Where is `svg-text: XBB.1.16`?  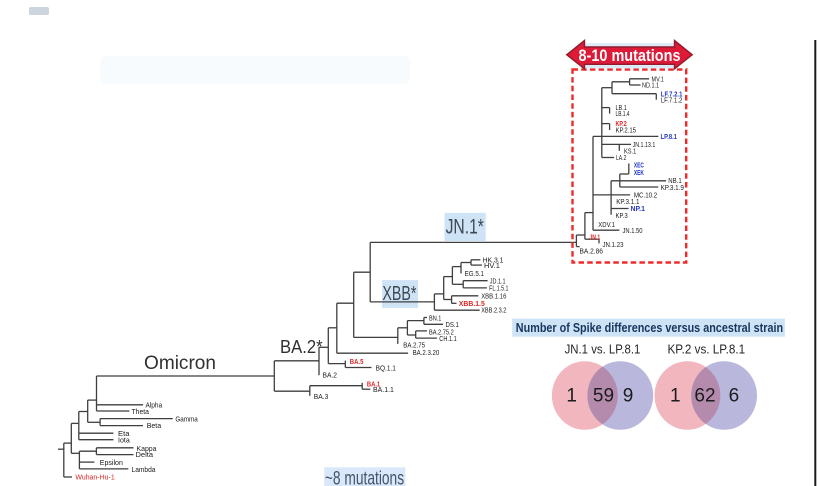
svg-text: XBB.1.16 is located at coordinates (493, 295).